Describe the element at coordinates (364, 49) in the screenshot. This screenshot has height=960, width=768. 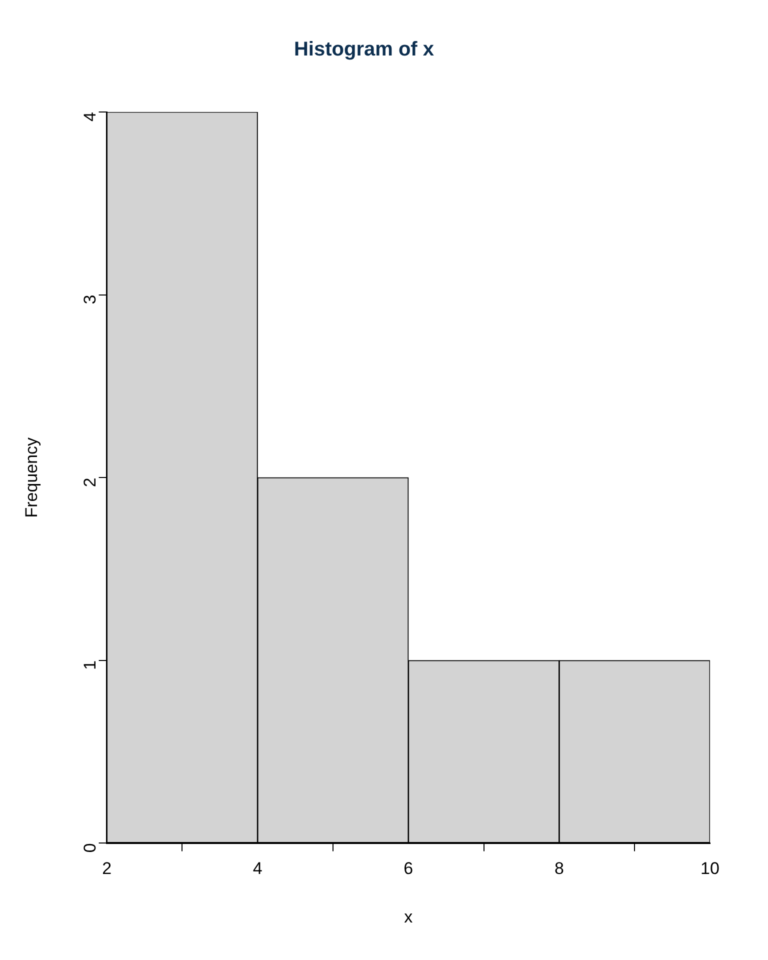
I see `chart-title: Histogram of x` at that location.